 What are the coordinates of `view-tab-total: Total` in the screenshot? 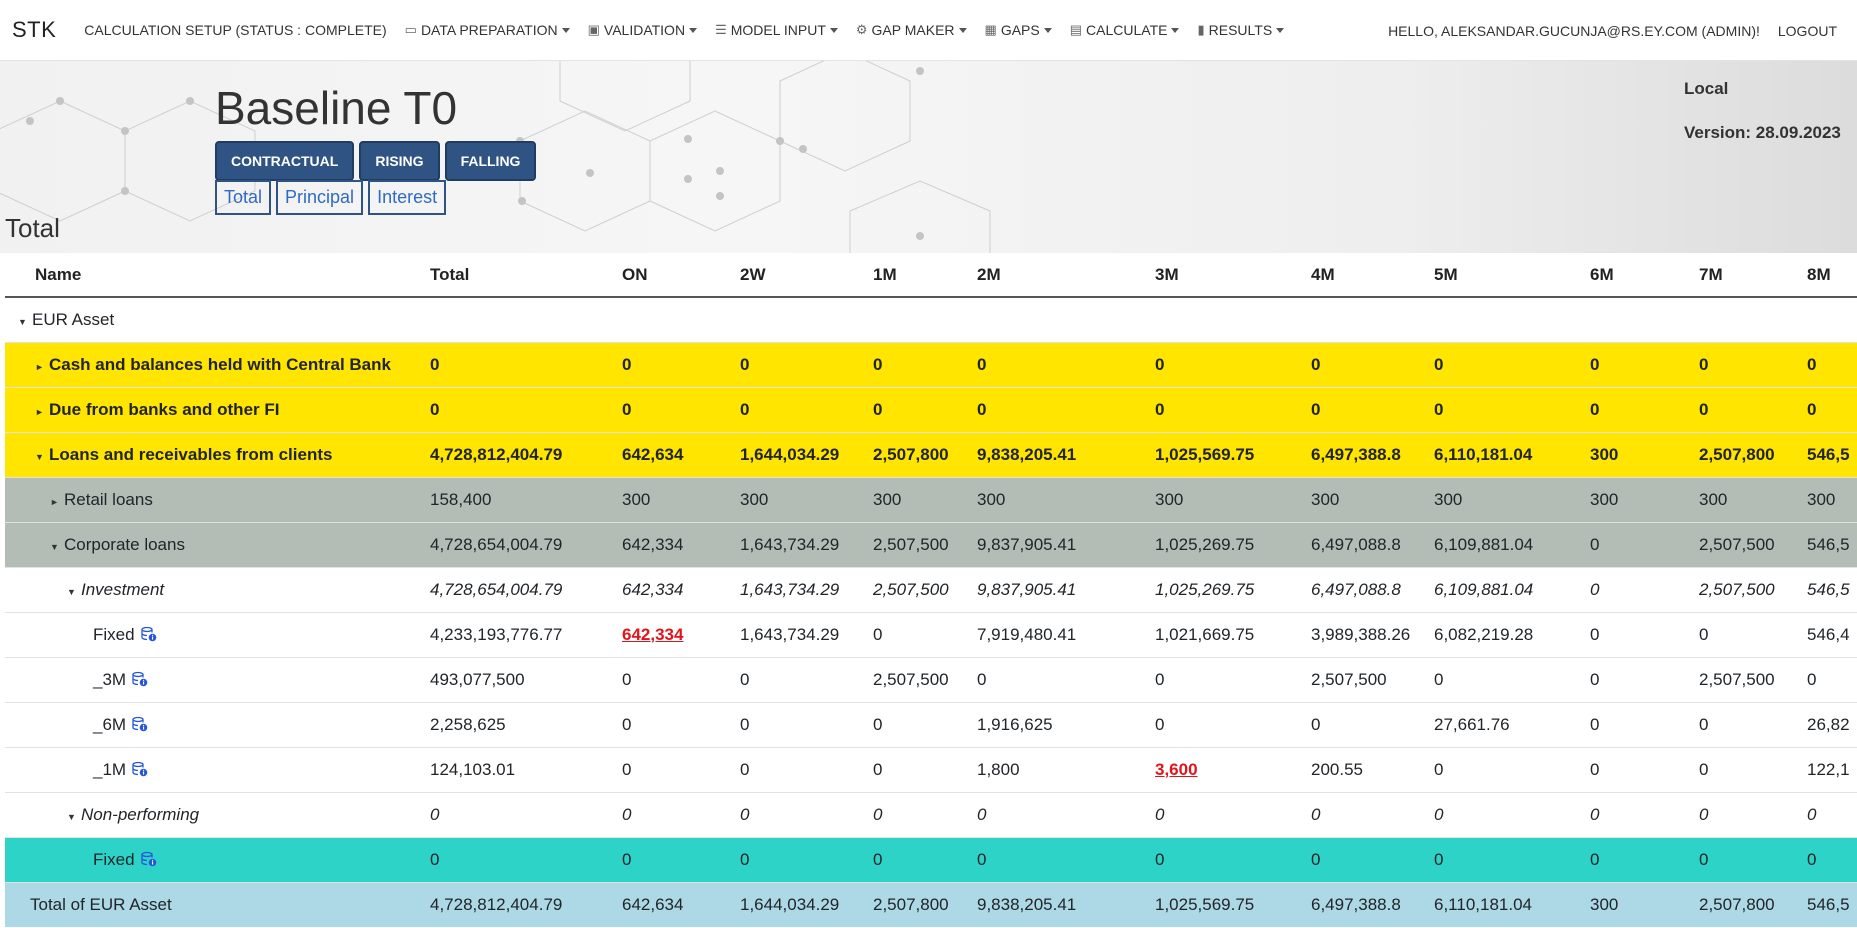 It's located at (243, 197).